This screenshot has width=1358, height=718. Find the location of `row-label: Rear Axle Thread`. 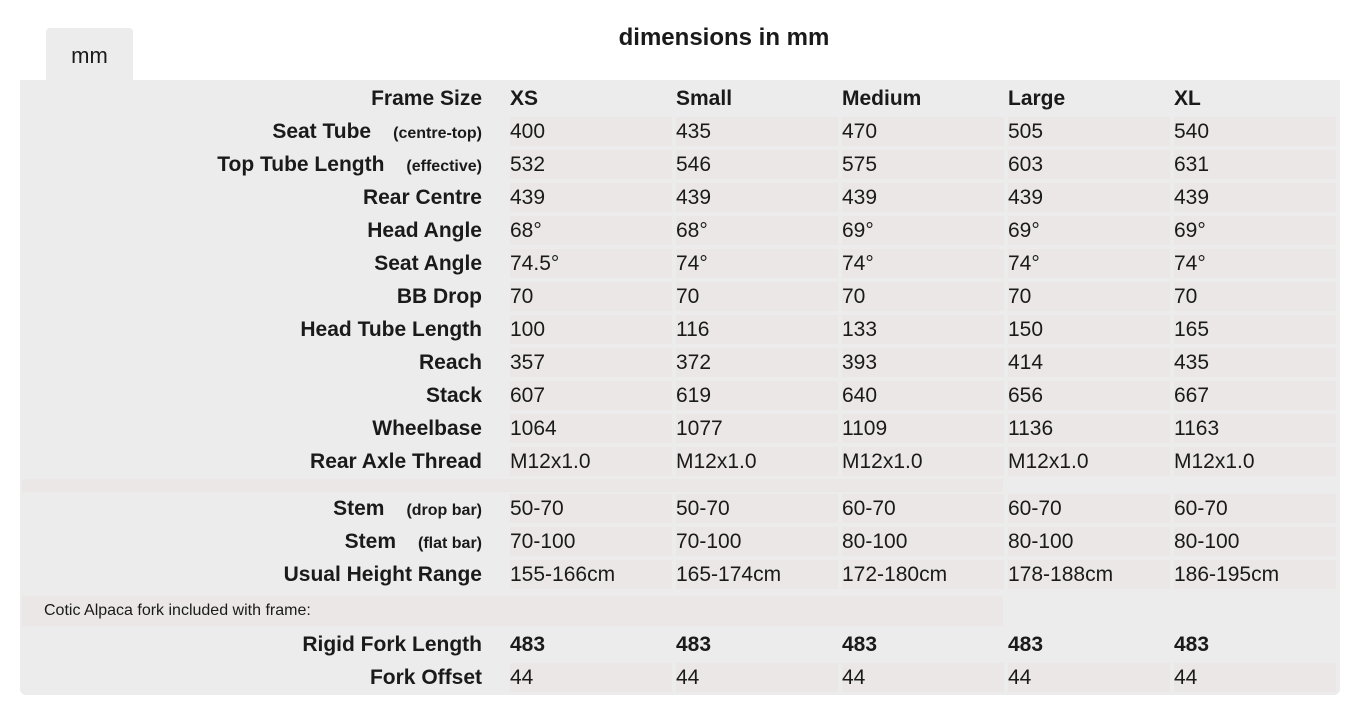

row-label: Rear Axle Thread is located at coordinates (251, 461).